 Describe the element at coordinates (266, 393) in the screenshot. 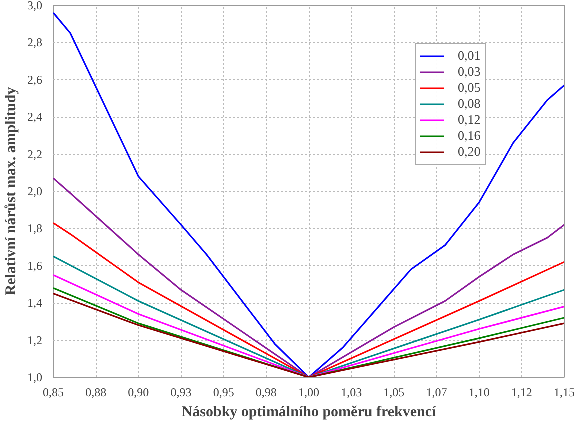

I see `x-tick-label: 0,98` at that location.